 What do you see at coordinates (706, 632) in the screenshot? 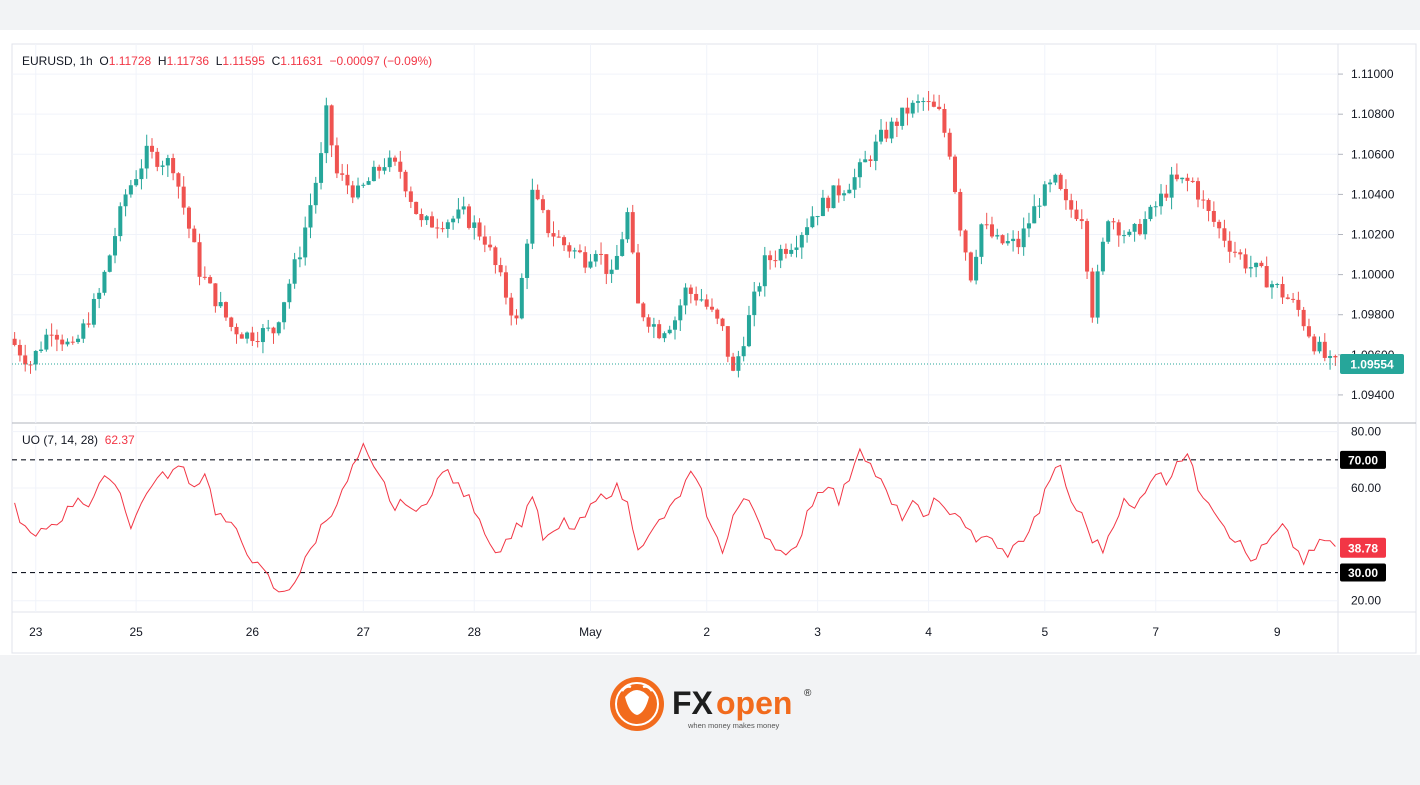
I see `time-tick-label: 2` at bounding box center [706, 632].